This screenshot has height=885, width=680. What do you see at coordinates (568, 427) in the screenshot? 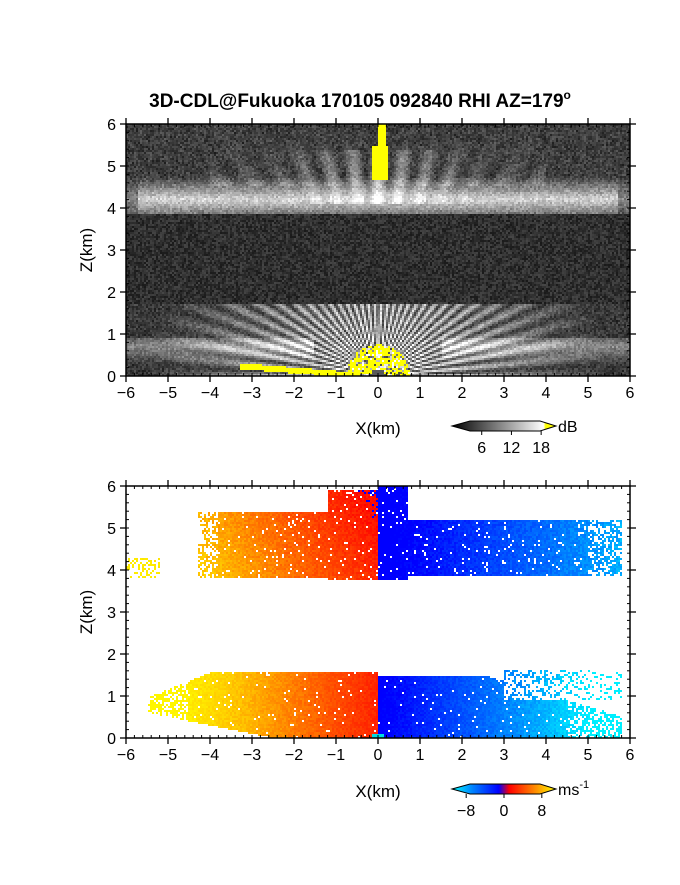
I see `reflectivity-colorbar-unit: dB` at bounding box center [568, 427].